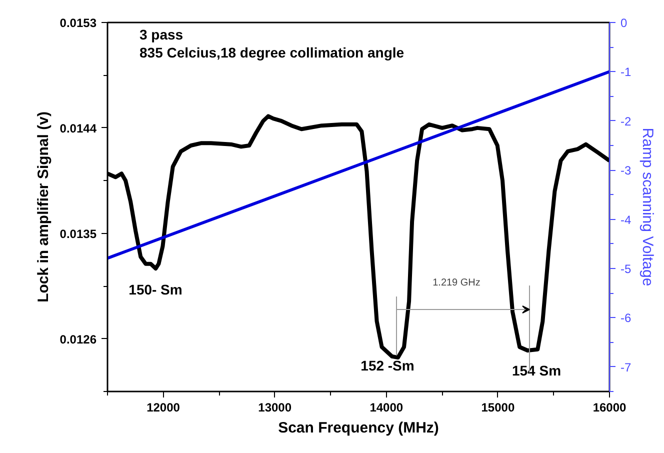 This screenshot has width=664, height=453. Describe the element at coordinates (626, 121) in the screenshot. I see `y2-tick-label: -2` at that location.